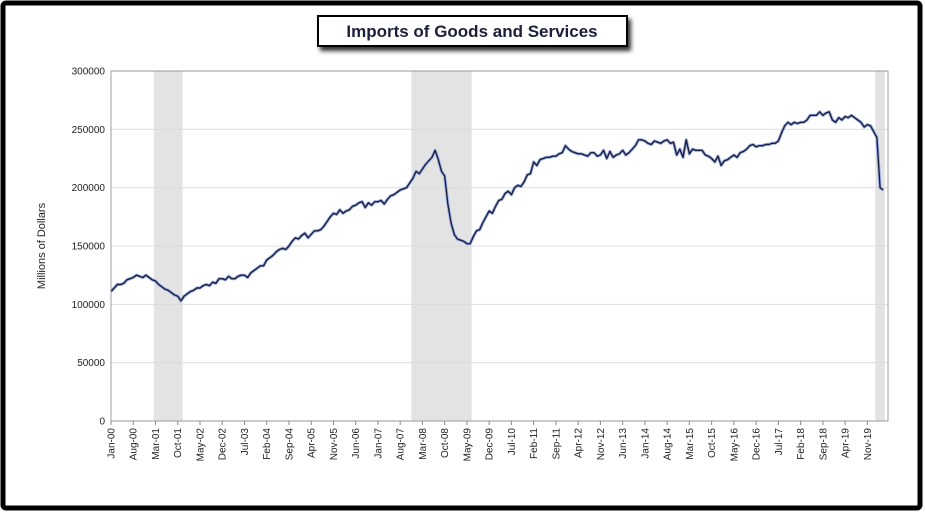 The width and height of the screenshot is (925, 518). I want to click on x-tick-label: Nov-05, so click(334, 444).